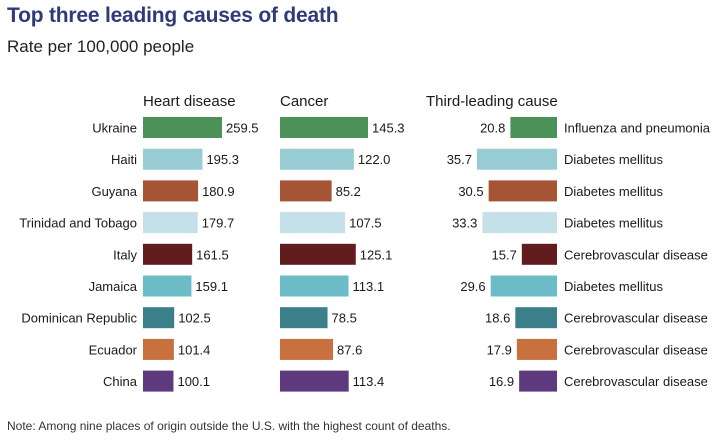  Describe the element at coordinates (459, 159) in the screenshot. I see `value-third-haiti: 35.7` at that location.